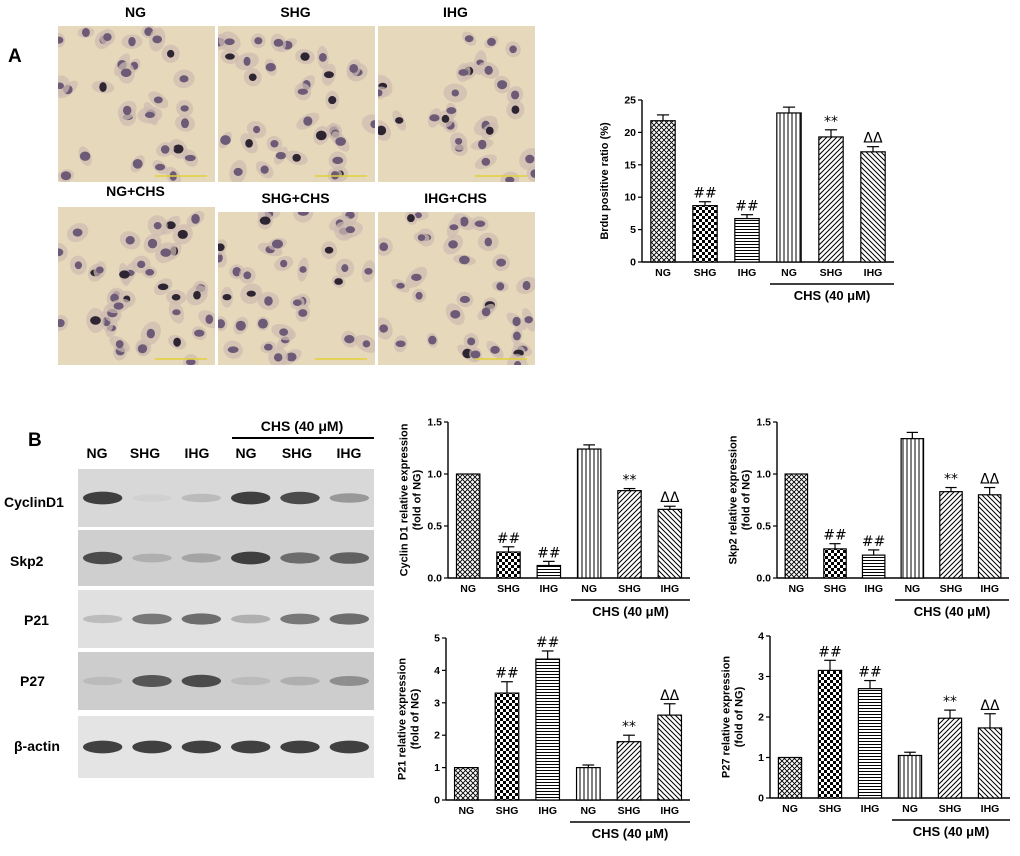 Image resolution: width=1020 pixels, height=856 pixels. What do you see at coordinates (135, 191) in the screenshot?
I see `micrograph-label-ng-chs: NG+CHS` at bounding box center [135, 191].